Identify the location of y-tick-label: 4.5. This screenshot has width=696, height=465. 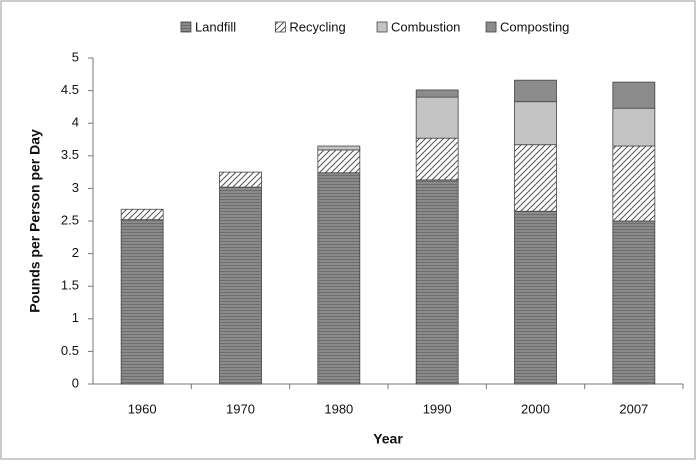
(70, 89).